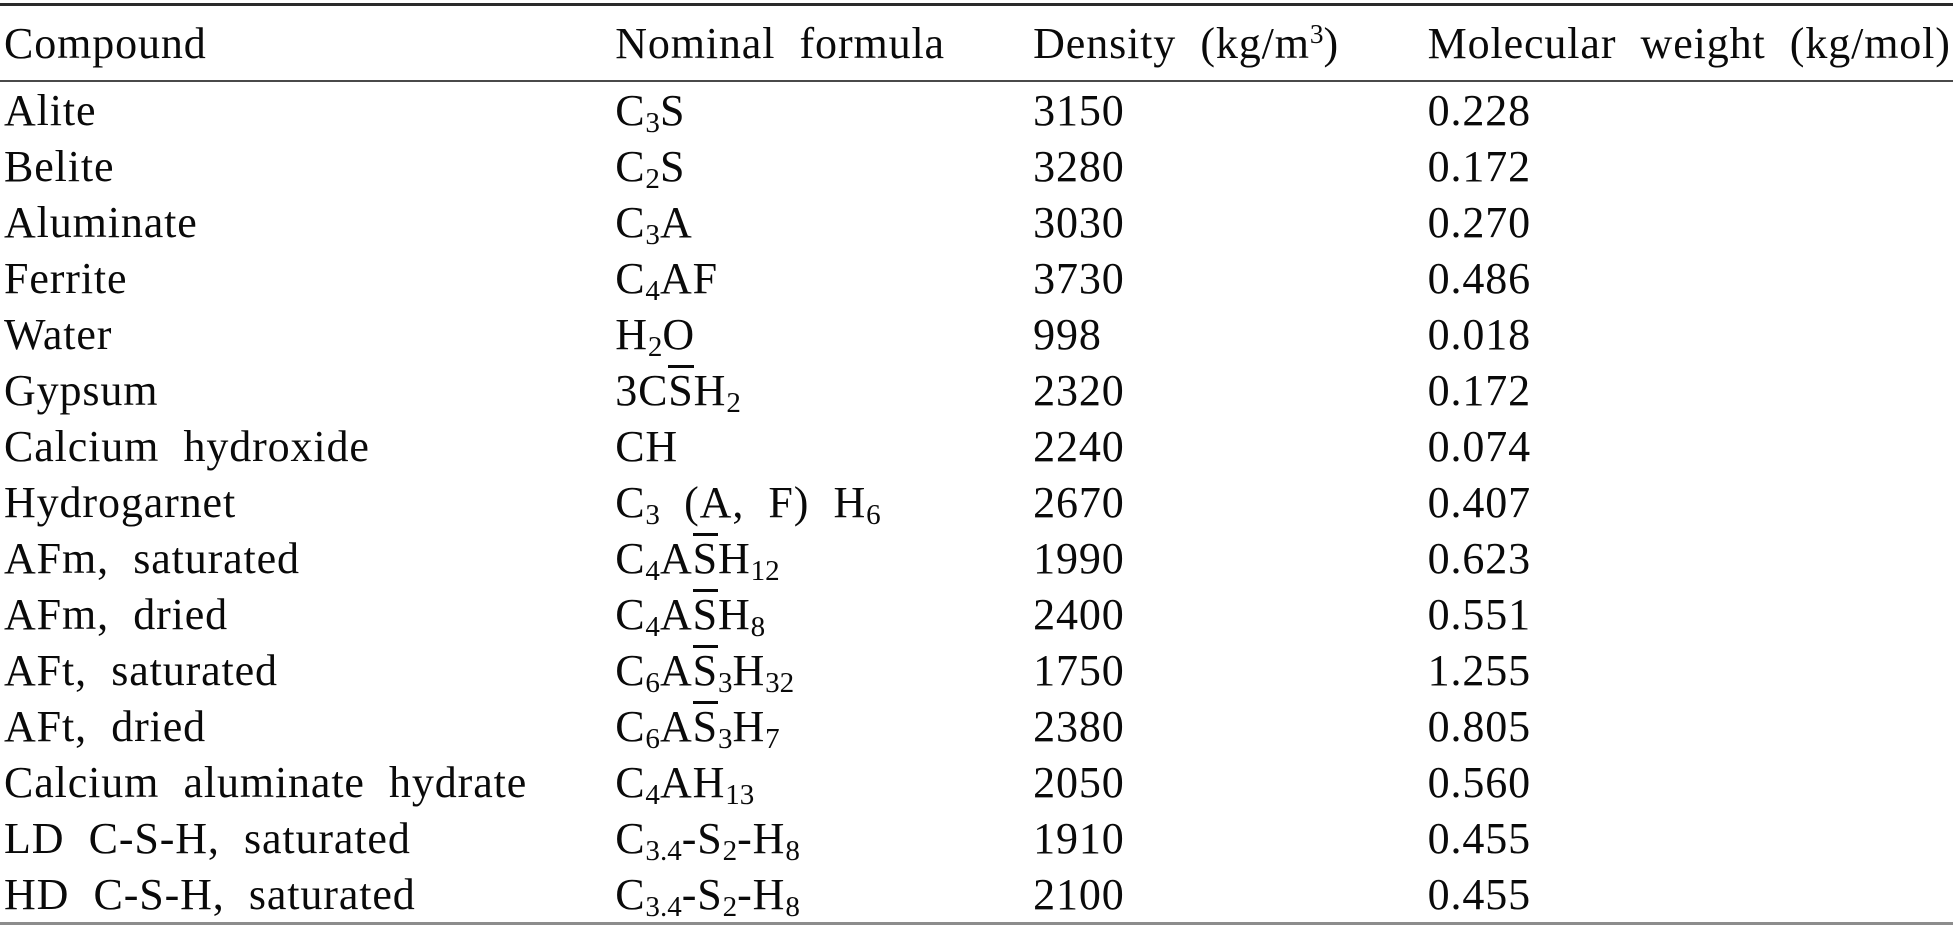 Image resolution: width=1953 pixels, height=933 pixels. Describe the element at coordinates (976, 446) in the screenshot. I see `table-row: Calcium hydroxide CH 2240 0.074` at that location.